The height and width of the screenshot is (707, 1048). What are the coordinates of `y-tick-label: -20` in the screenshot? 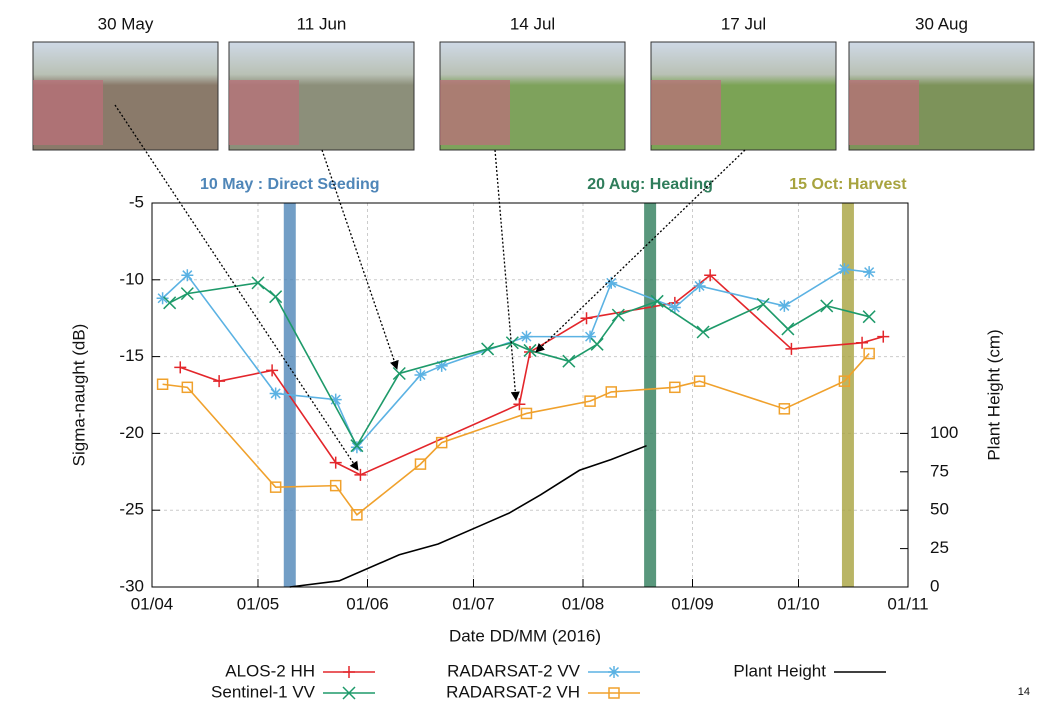 It's located at (131, 432).